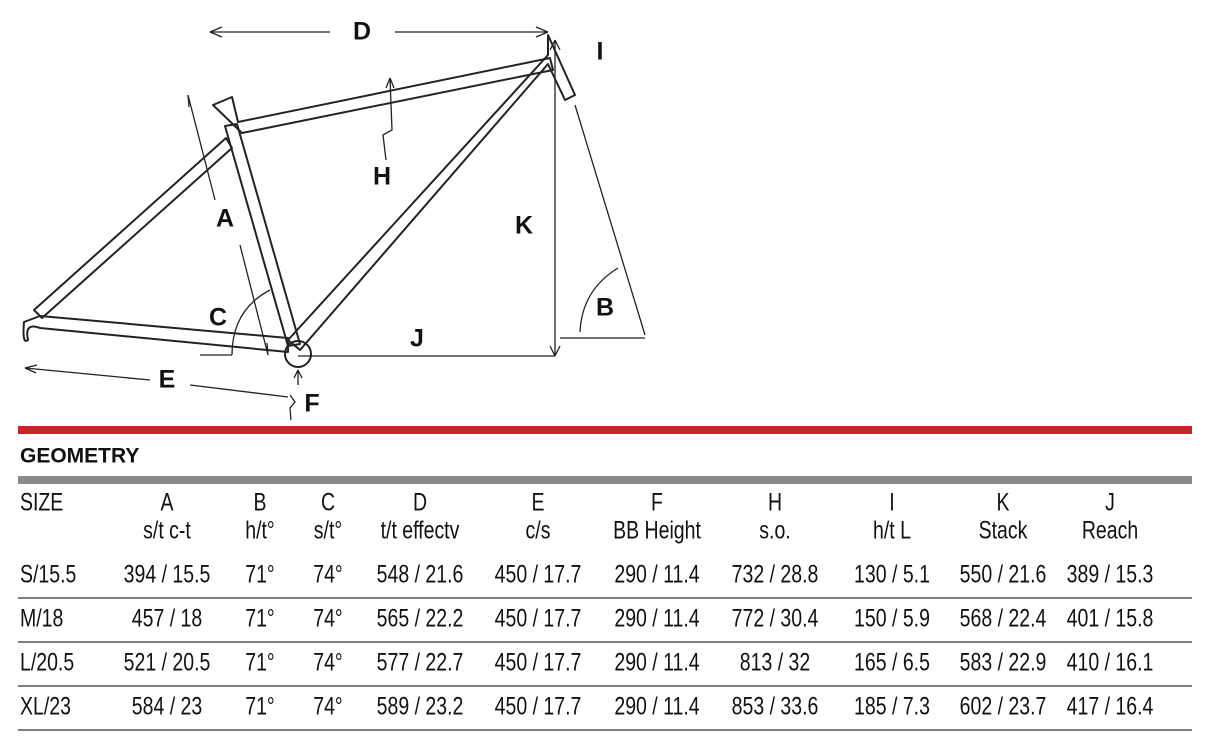 This screenshot has width=1212, height=743. I want to click on dim-c, so click(235, 322).